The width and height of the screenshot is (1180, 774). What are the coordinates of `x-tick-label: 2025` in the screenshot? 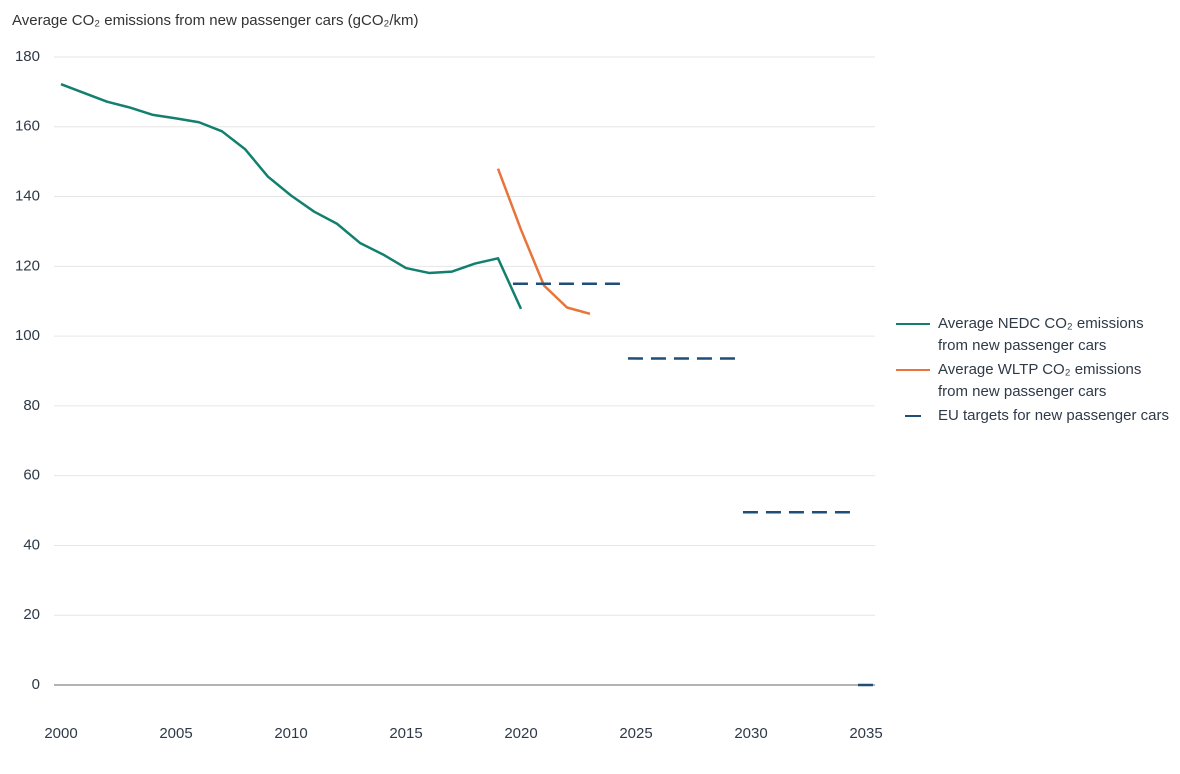 It's located at (635, 733).